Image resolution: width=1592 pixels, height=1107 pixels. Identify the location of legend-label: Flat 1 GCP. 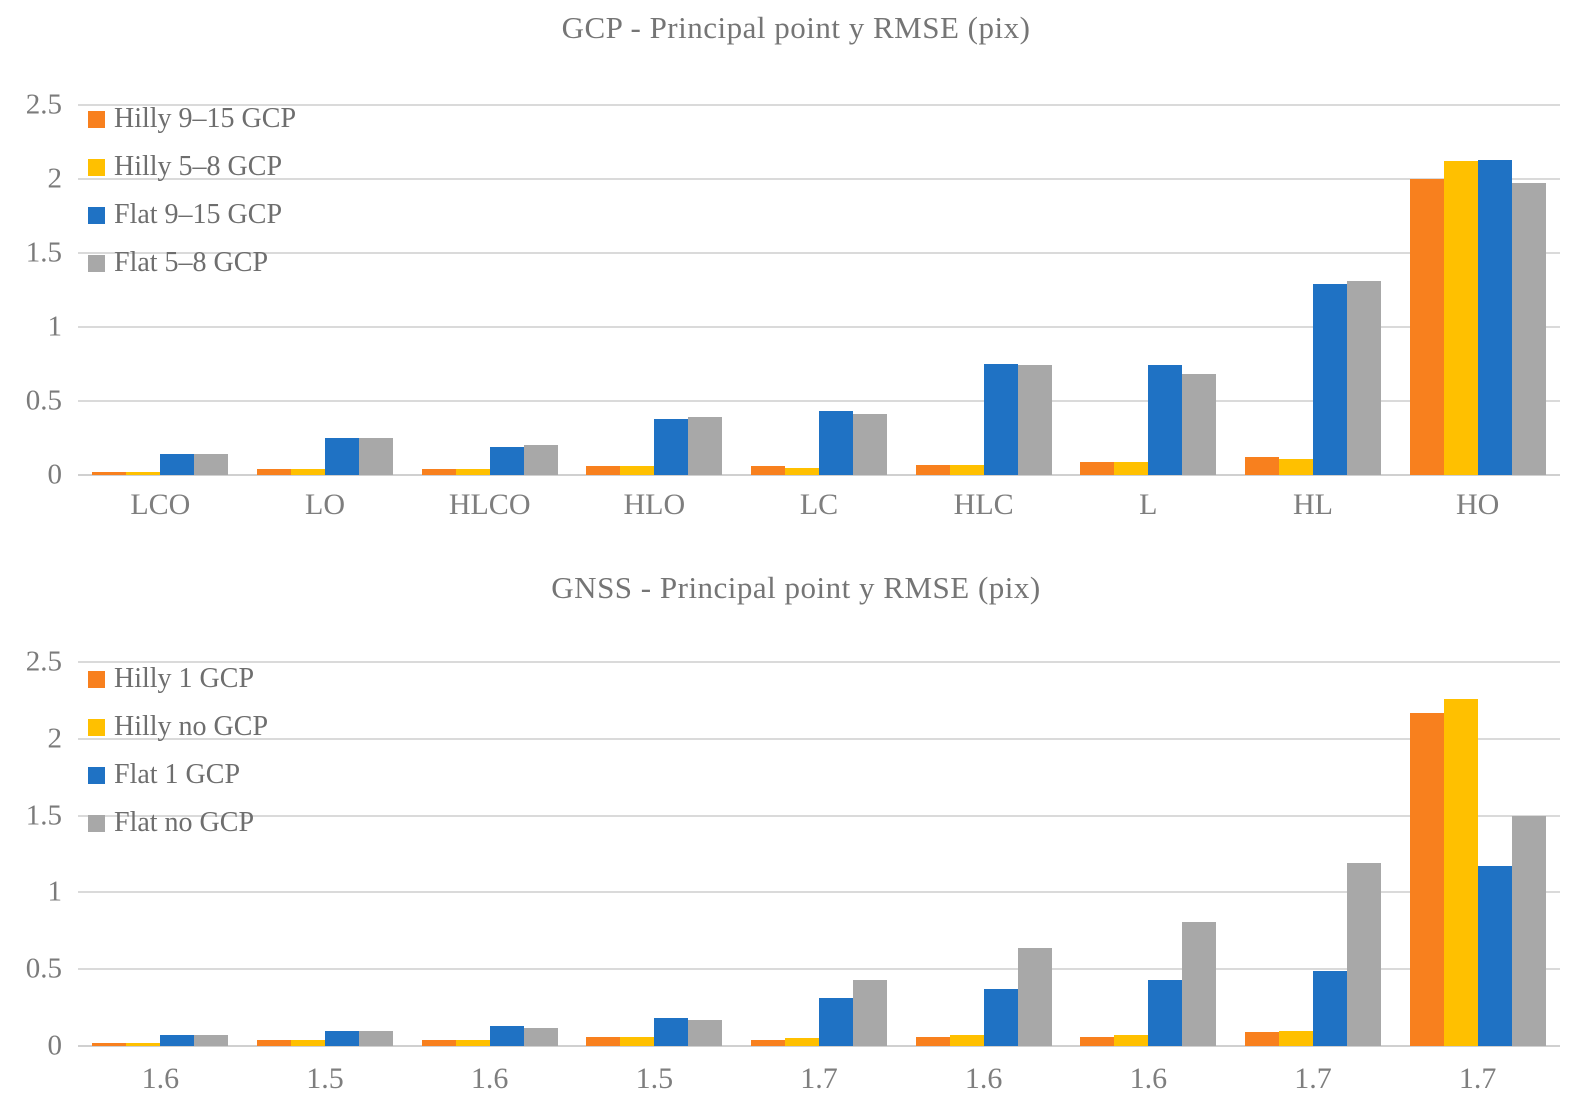
(177, 774).